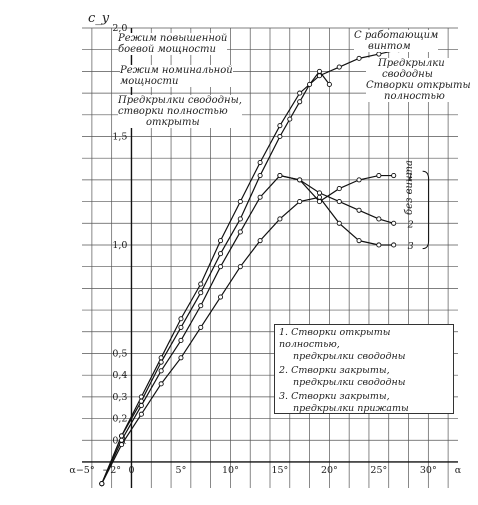  Describe the element at coordinates (344, 402) in the screenshot. I see `legend-entry-3: 3. Створки закрыты, предкрылки прижаты` at that location.